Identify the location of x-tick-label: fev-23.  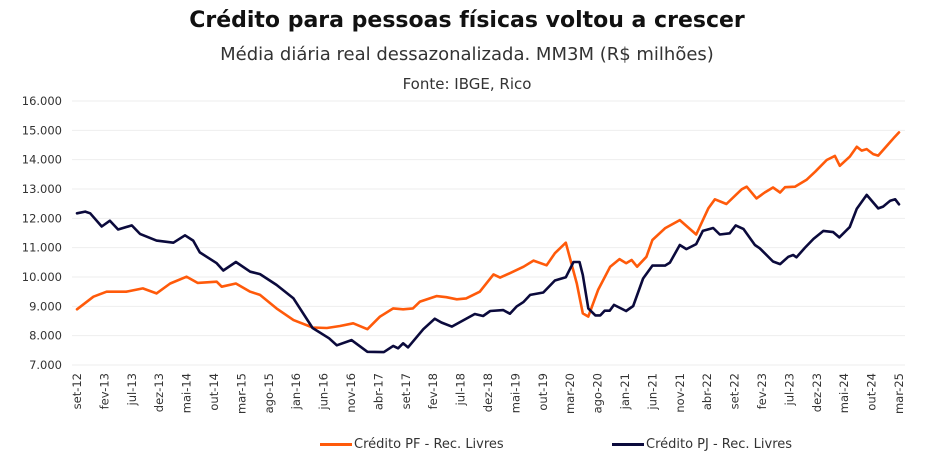
(762, 391).